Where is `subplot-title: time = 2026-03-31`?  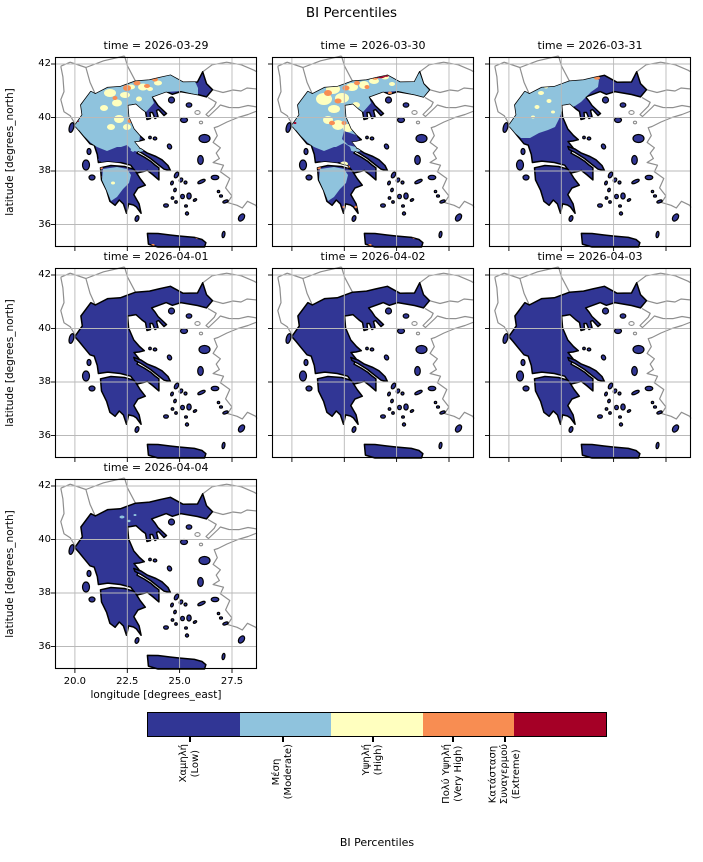 subplot-title: time = 2026-03-31 is located at coordinates (590, 45).